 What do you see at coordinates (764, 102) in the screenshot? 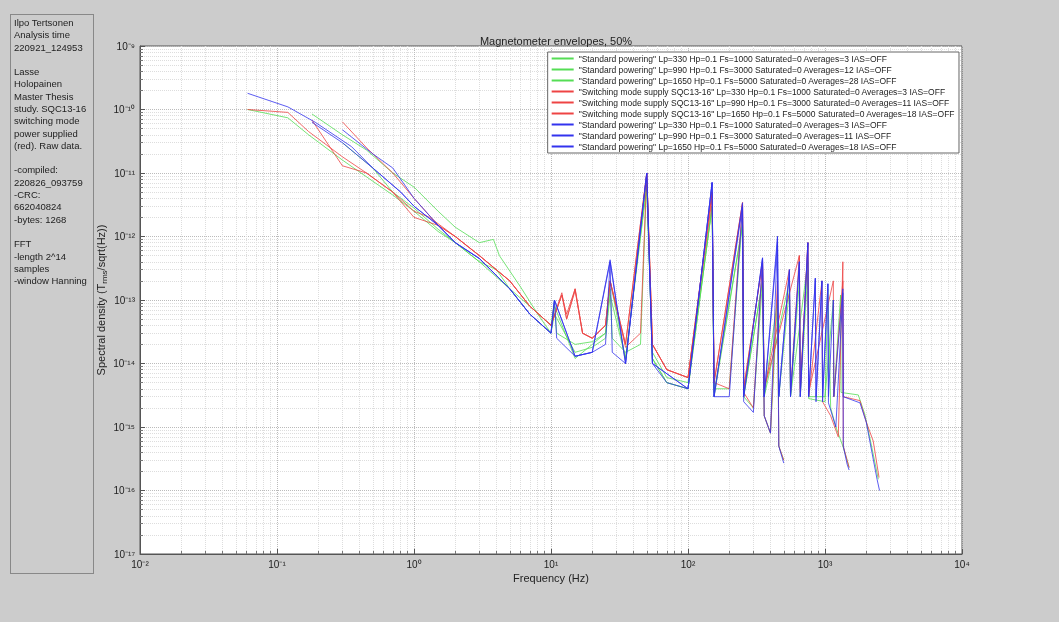
I see `legend-label: "Switching mode supply SQC13-16" Lp=990 Hp=0.1 Fs=3000 Saturated=0 Averages=11 IAS=OFF` at bounding box center [764, 102].